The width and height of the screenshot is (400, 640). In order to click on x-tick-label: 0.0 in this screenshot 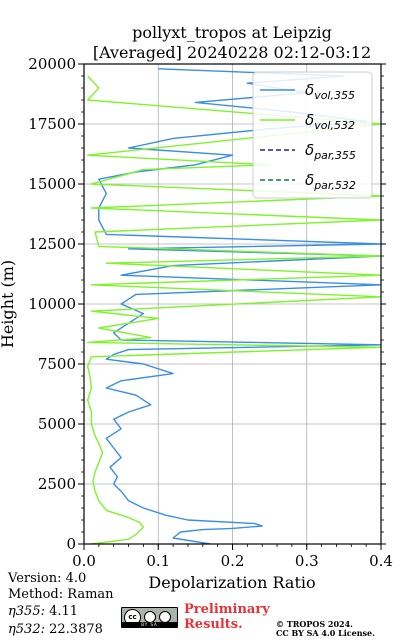, I will do `click(84, 561)`.